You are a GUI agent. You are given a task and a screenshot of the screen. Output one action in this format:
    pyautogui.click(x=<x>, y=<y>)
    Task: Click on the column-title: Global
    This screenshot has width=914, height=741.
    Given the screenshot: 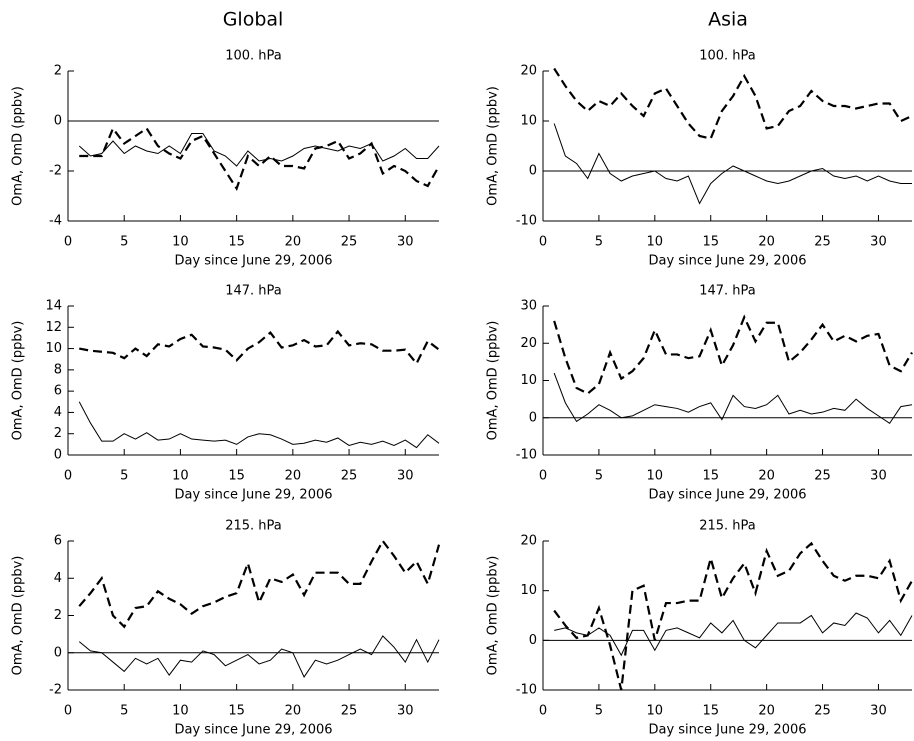 What is the action you would take?
    pyautogui.click(x=253, y=20)
    